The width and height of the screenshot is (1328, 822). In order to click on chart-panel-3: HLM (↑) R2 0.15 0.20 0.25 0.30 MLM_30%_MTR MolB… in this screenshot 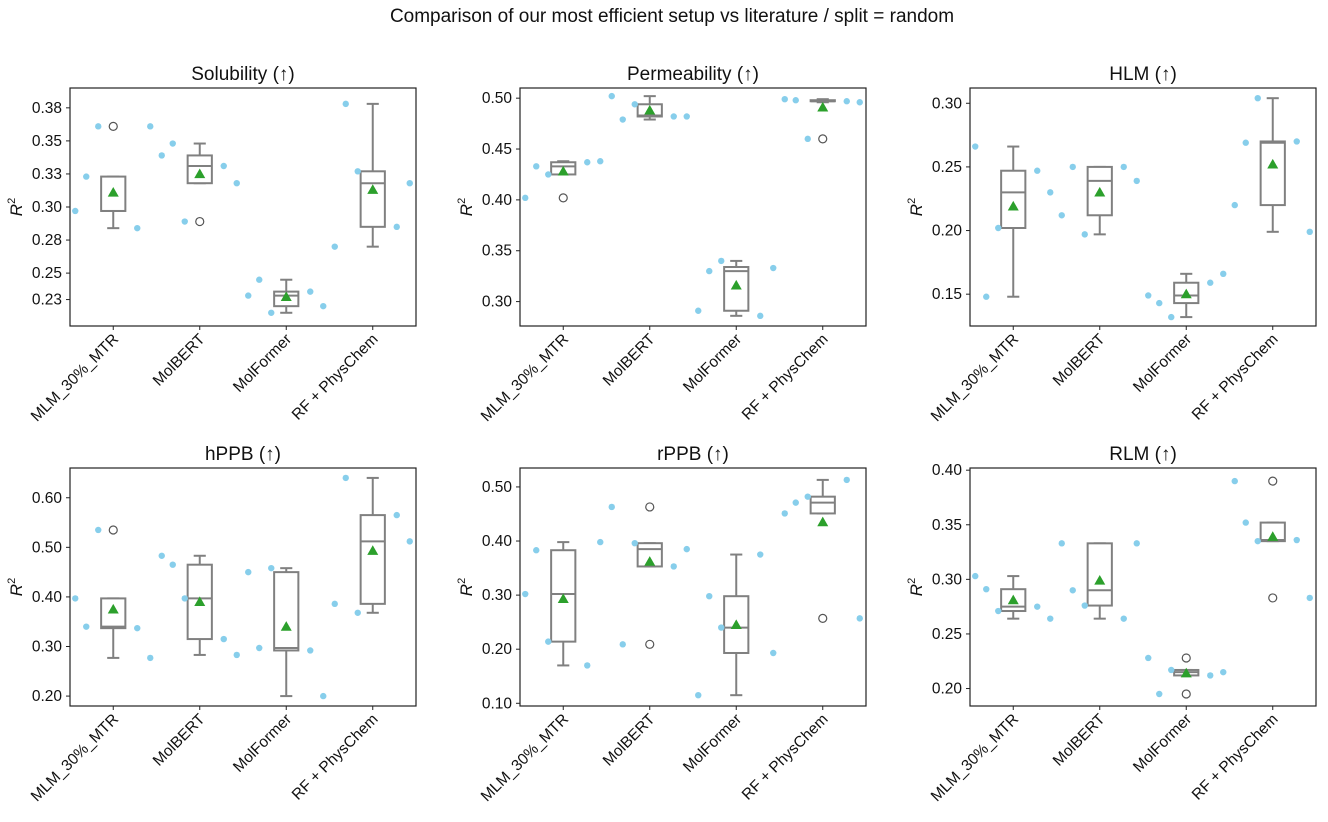, I will do `click(1111, 244)`.